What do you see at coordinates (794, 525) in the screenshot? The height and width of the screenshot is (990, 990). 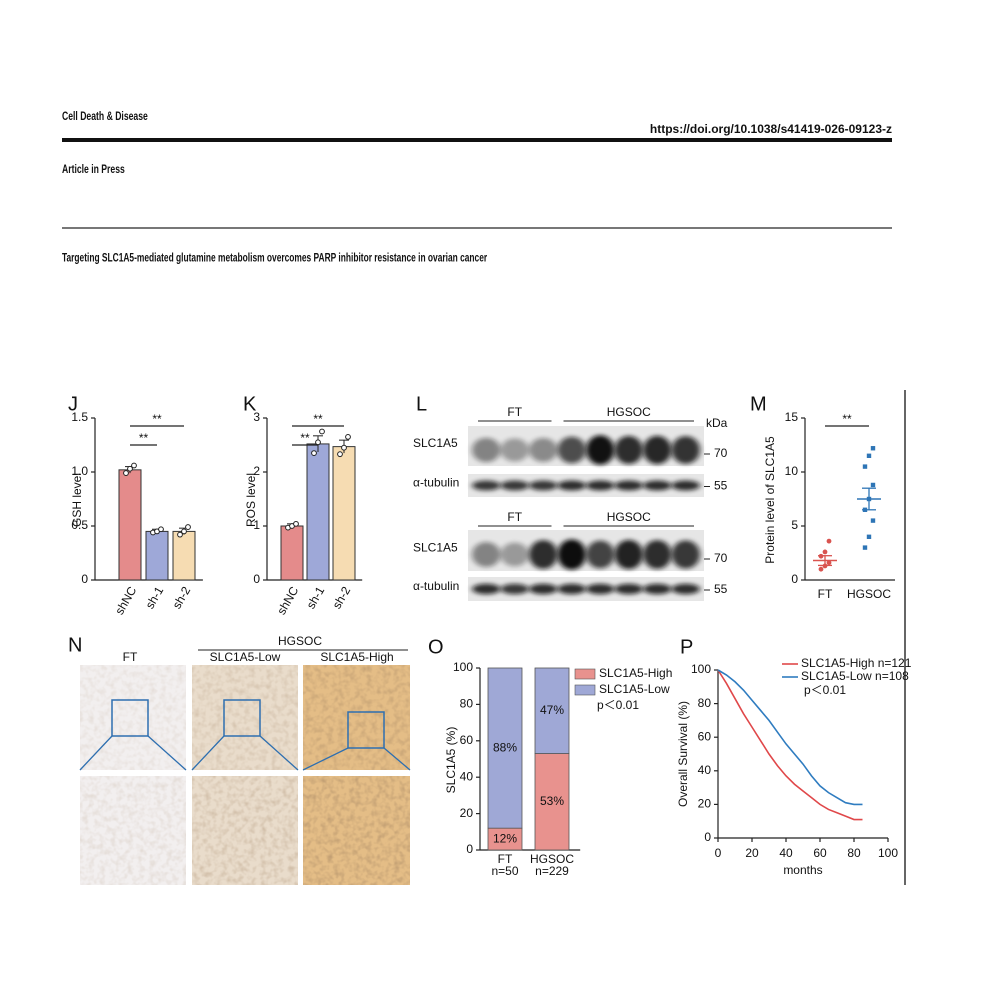 I see `y-tick-label: 5` at bounding box center [794, 525].